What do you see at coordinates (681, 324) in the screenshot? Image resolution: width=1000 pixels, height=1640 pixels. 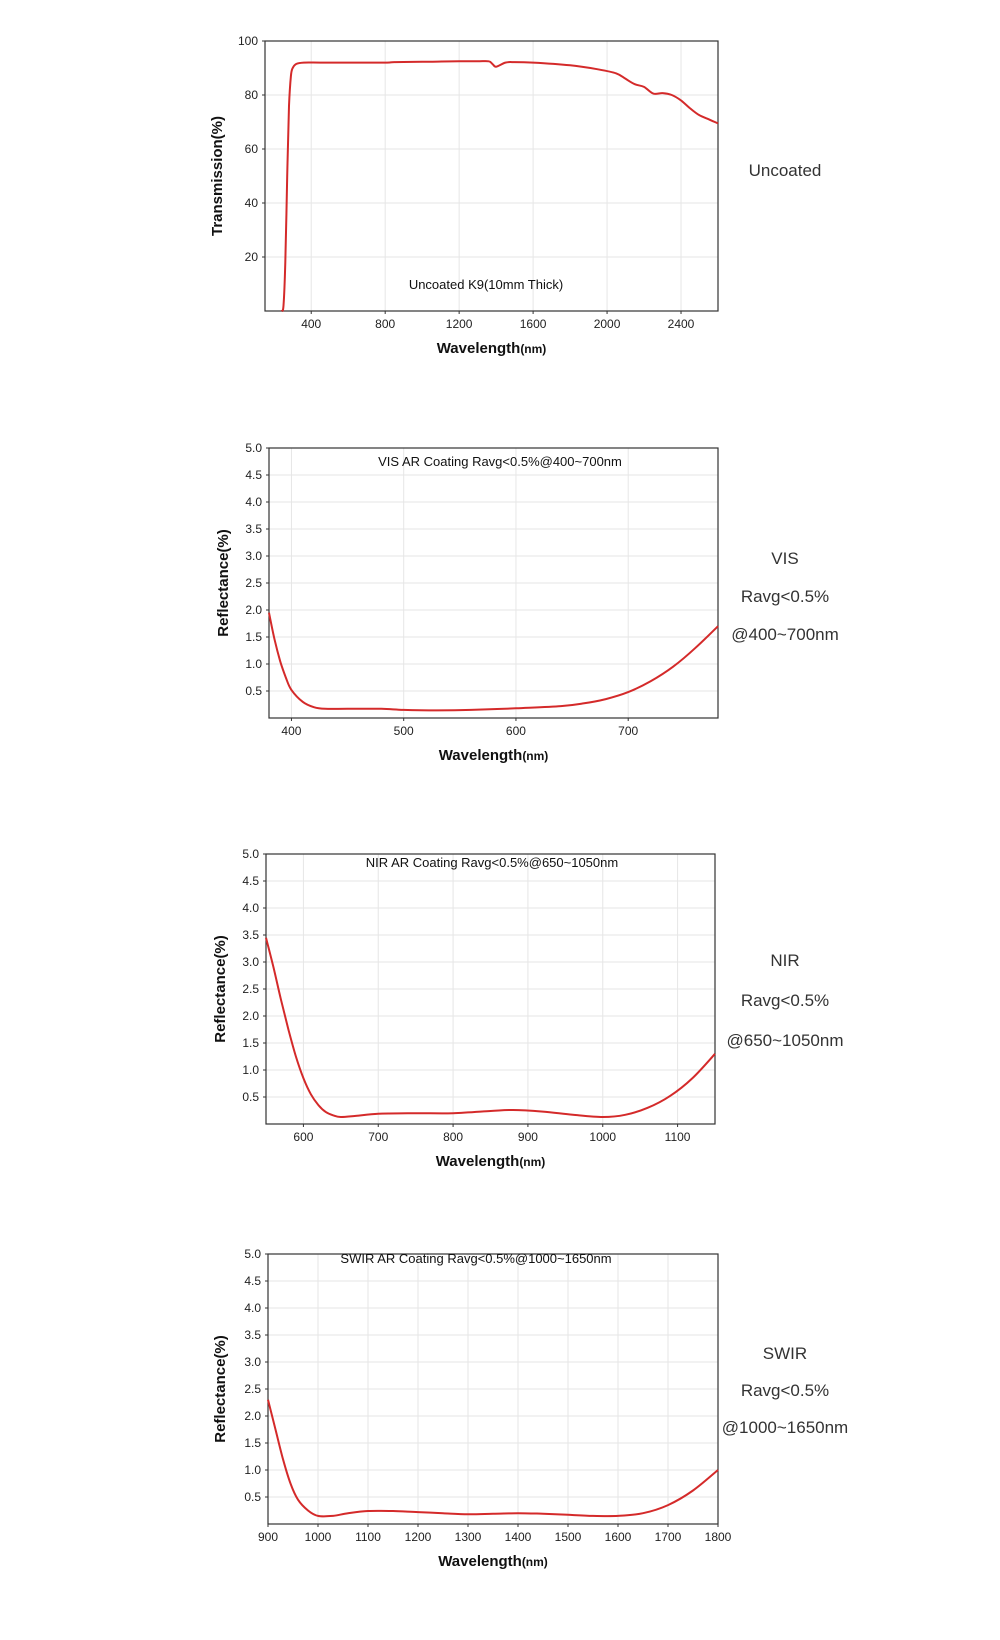 I see `x-tick-label: 2400` at bounding box center [681, 324].